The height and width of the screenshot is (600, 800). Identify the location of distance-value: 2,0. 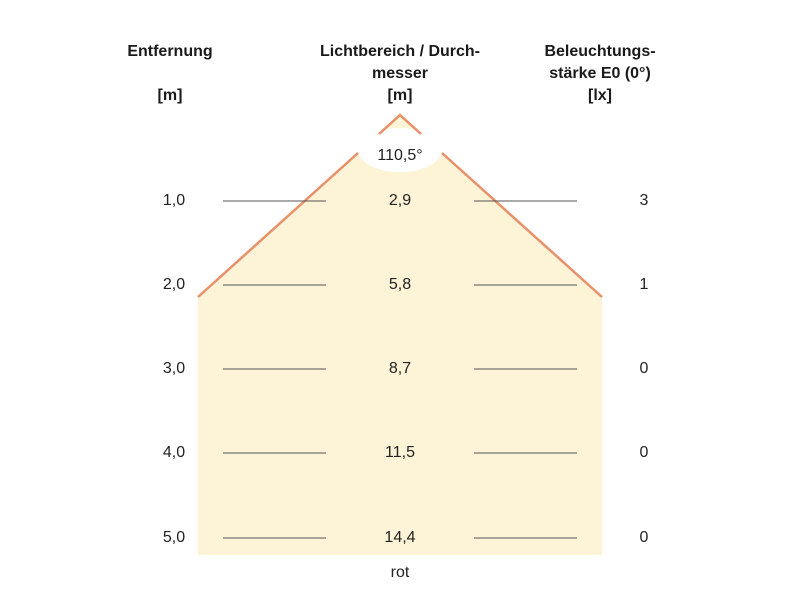
(174, 284).